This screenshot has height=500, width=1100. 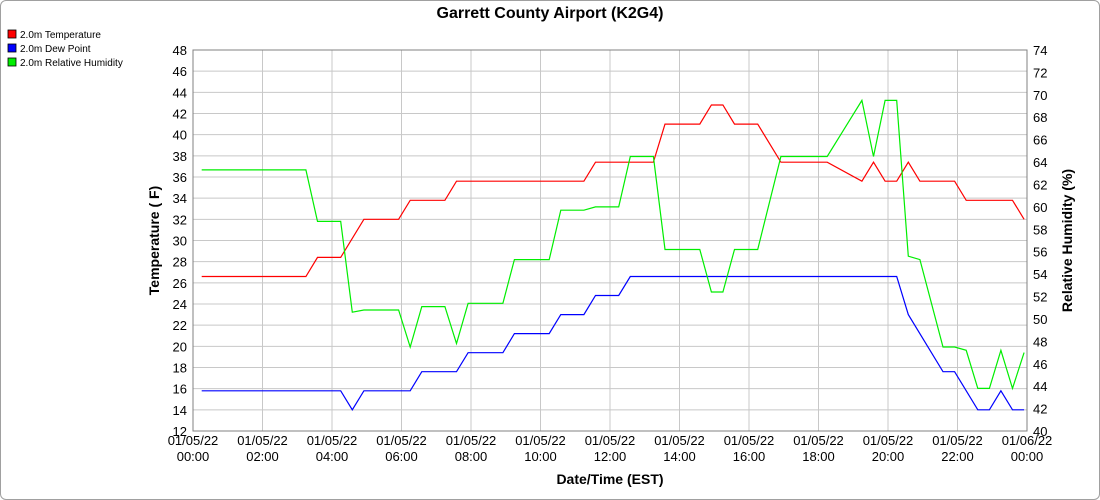 What do you see at coordinates (12, 48) in the screenshot?
I see `legend-swatch-2-0m-dew-point` at bounding box center [12, 48].